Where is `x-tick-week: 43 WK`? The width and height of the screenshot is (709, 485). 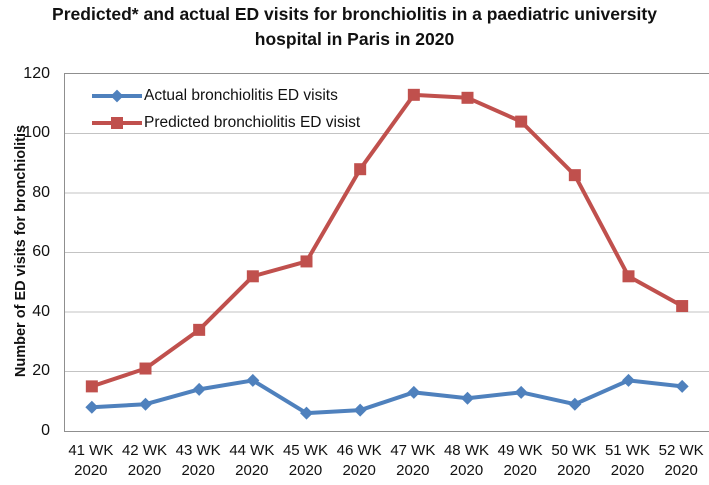 x-tick-week: 43 WK is located at coordinates (198, 450).